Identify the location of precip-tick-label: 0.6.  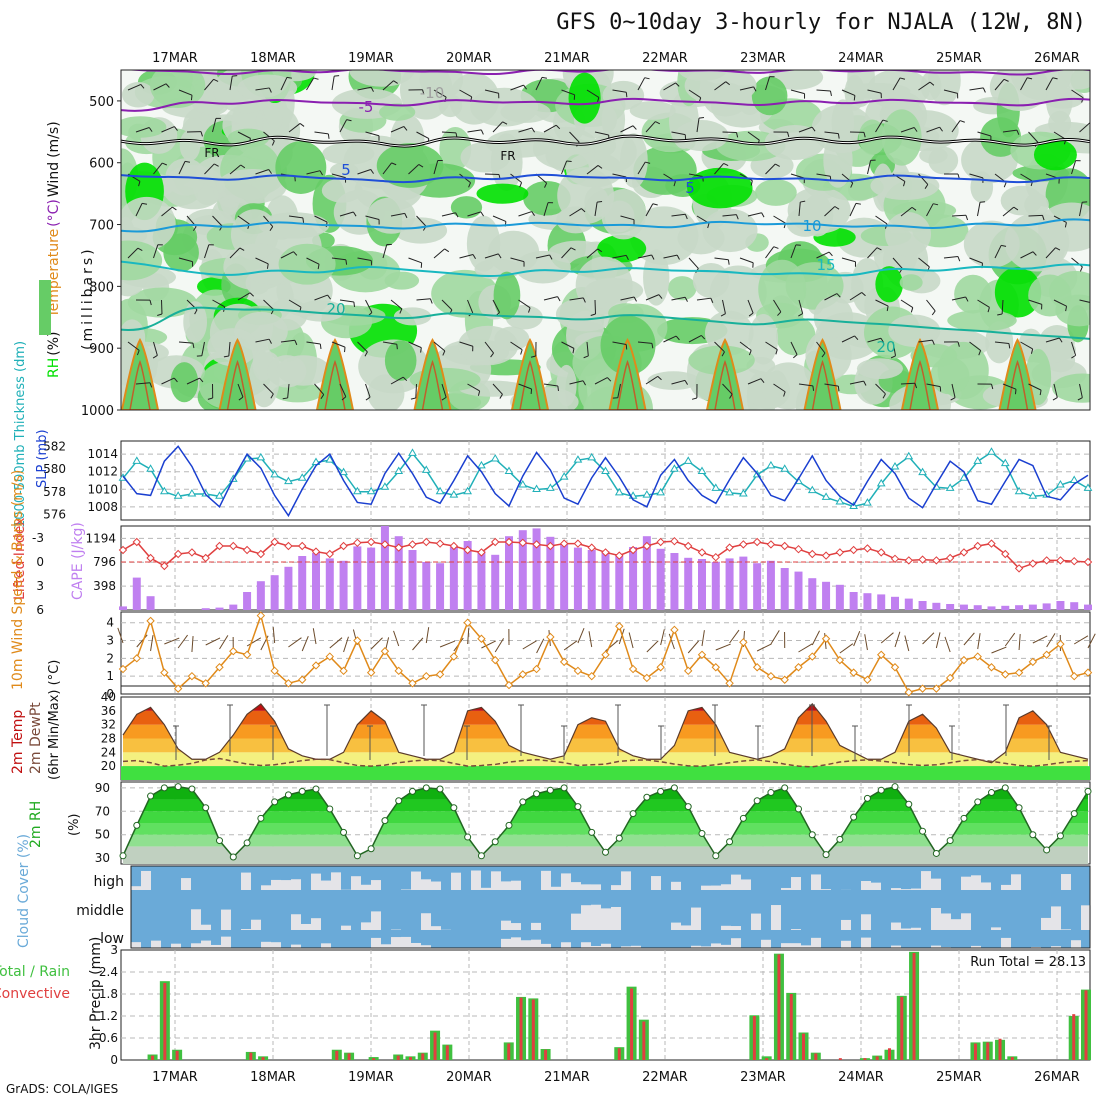
(108, 1038).